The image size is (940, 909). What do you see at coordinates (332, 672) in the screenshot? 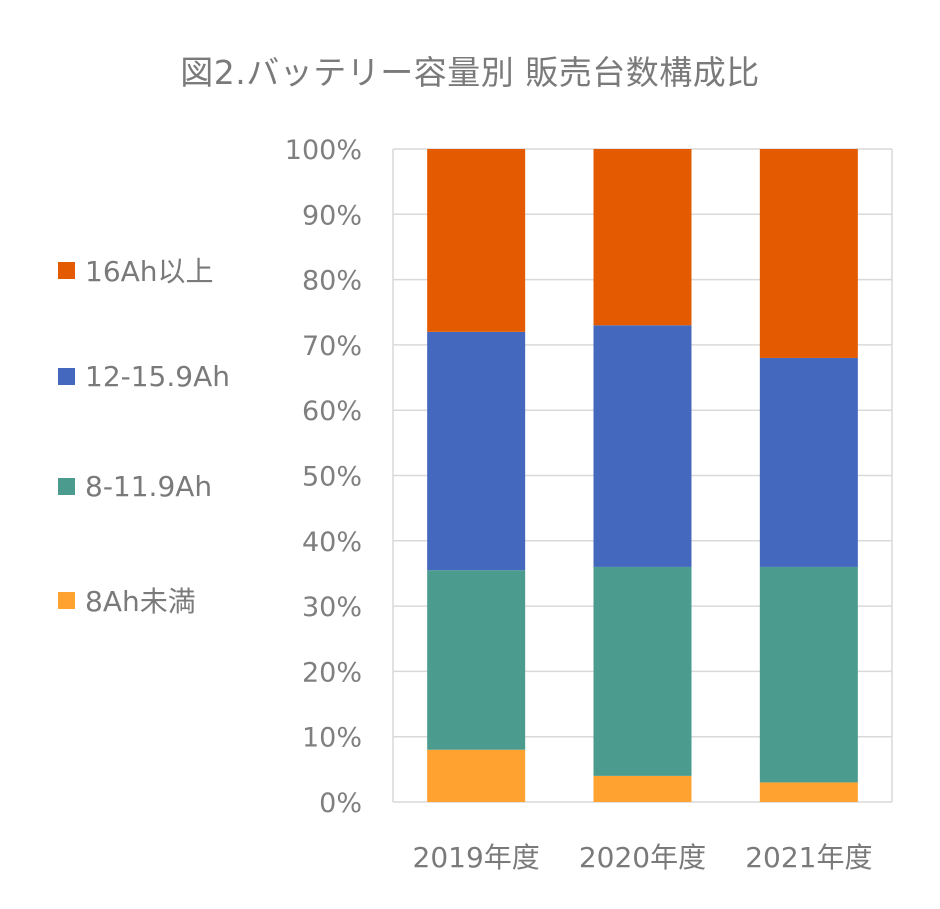
I see `y-tick-label: 20%` at bounding box center [332, 672].